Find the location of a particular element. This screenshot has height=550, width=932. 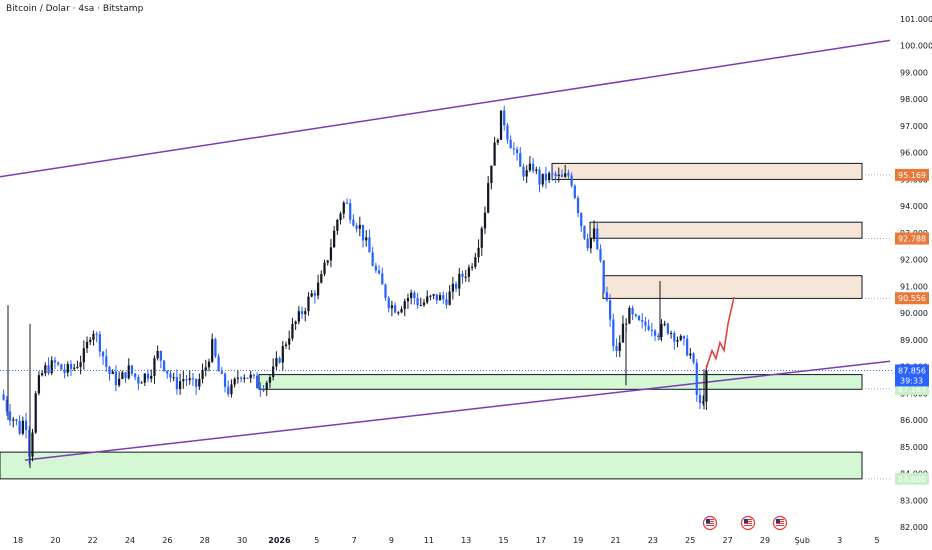

y-tick-label: 94.000 is located at coordinates (914, 206).